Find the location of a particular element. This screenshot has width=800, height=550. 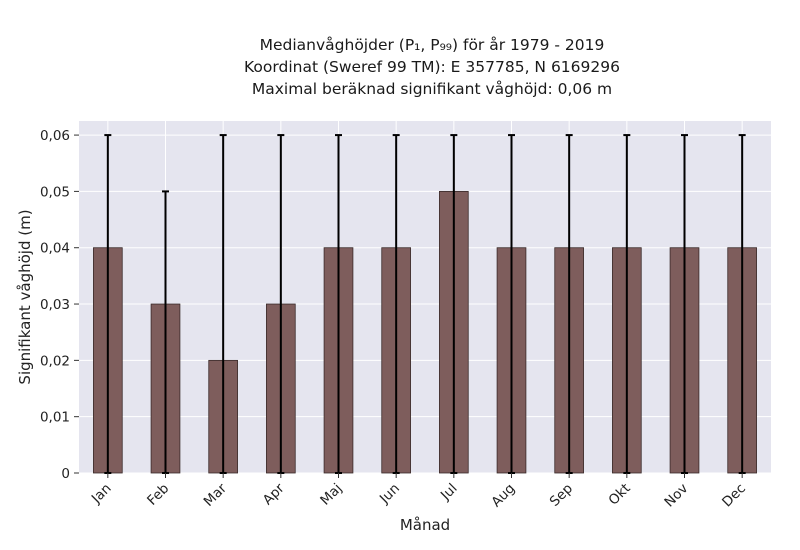

y-tick-label: 0,06 is located at coordinates (55, 136).